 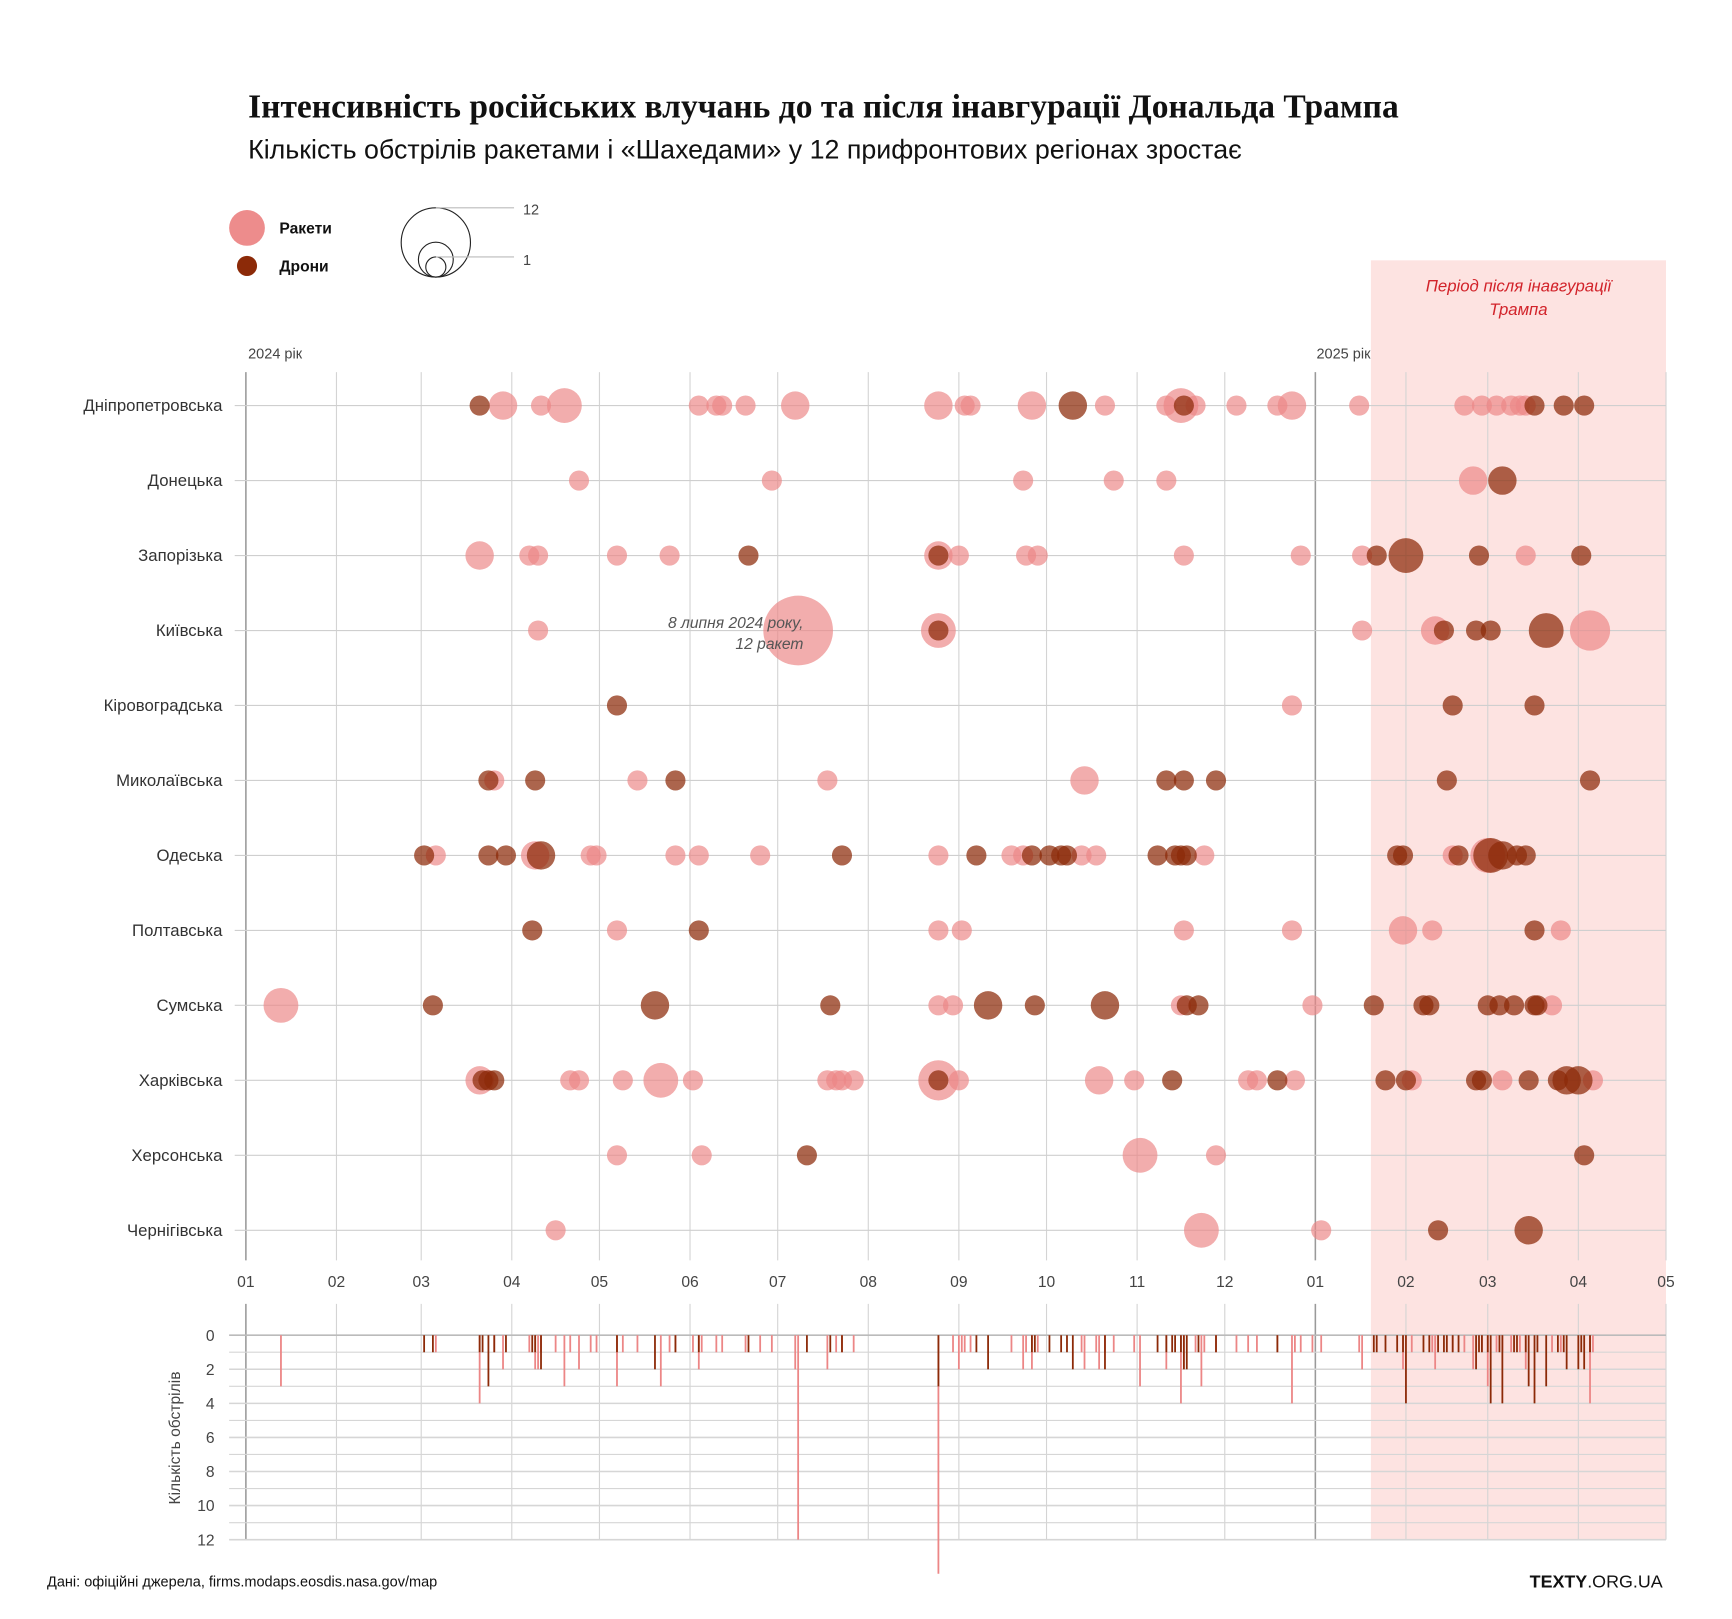 I want to click on texty-logo: TEXTY.ORG.UA, so click(x=1596, y=1582).